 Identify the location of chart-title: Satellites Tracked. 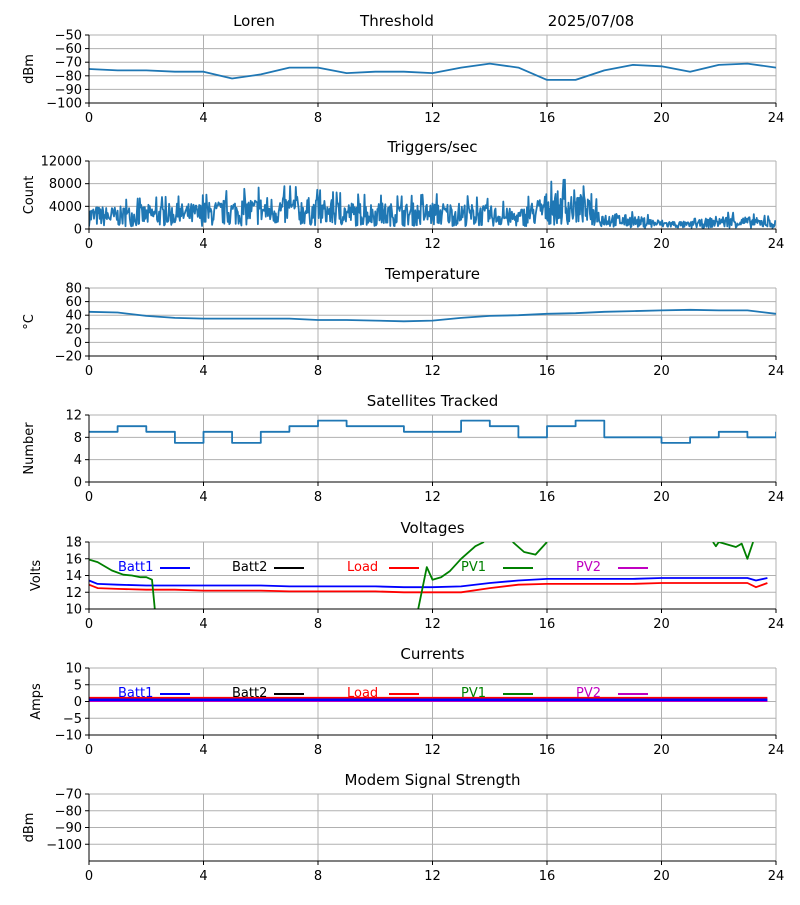
(432, 401).